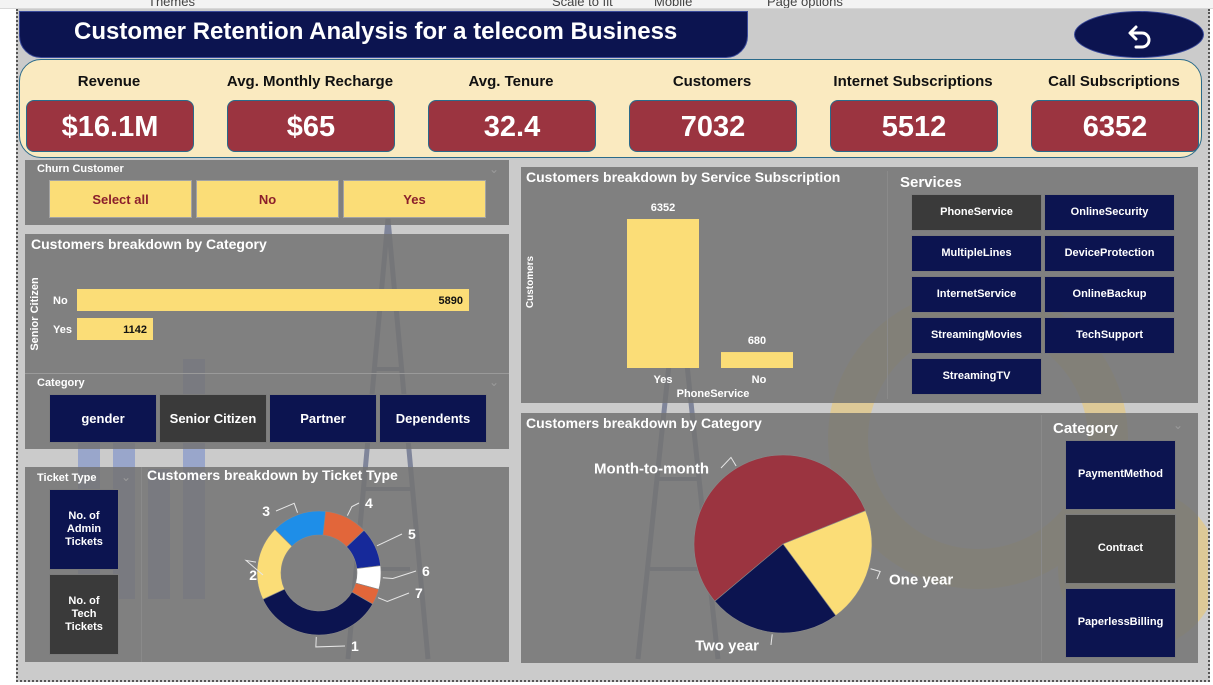 The height and width of the screenshot is (685, 1213). Describe the element at coordinates (712, 81) in the screenshot. I see `kpi-label-customers: Customers` at that location.